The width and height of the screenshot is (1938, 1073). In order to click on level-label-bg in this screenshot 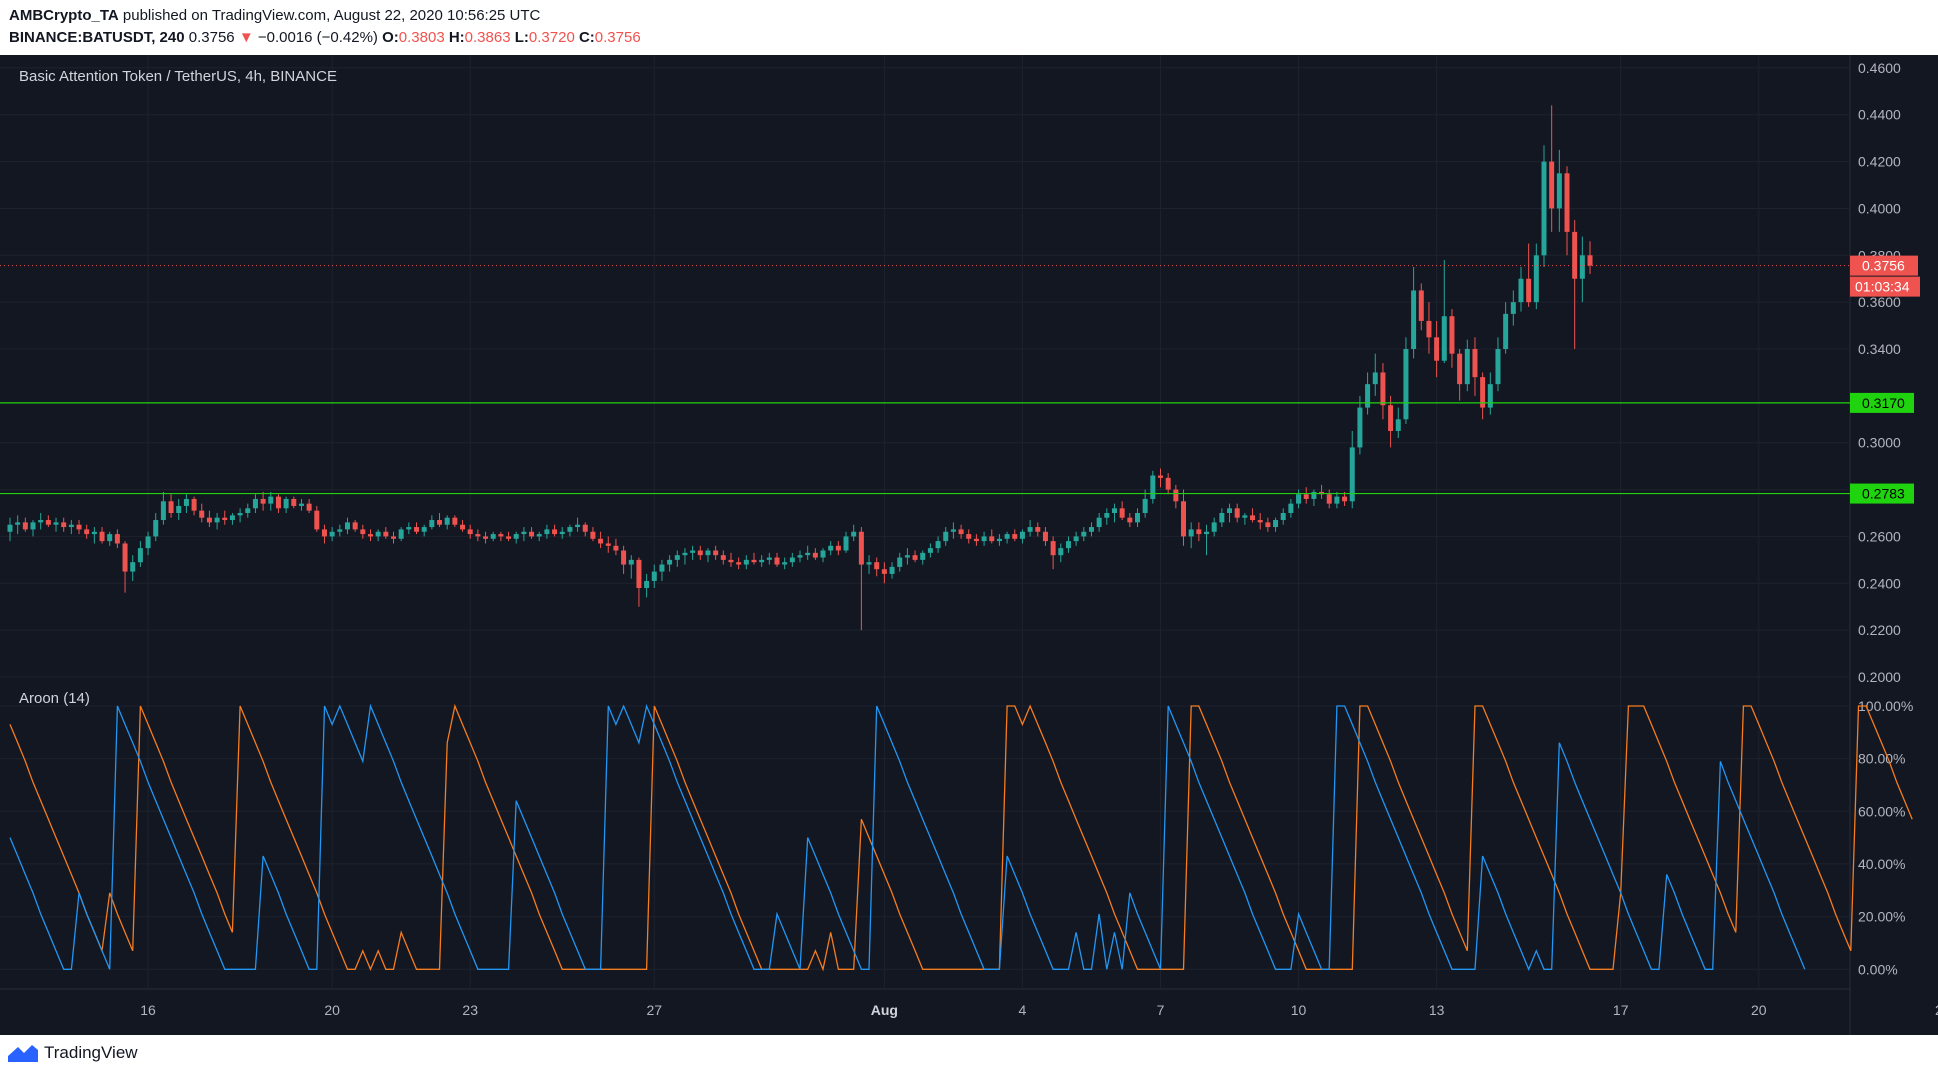, I will do `click(1882, 402)`.